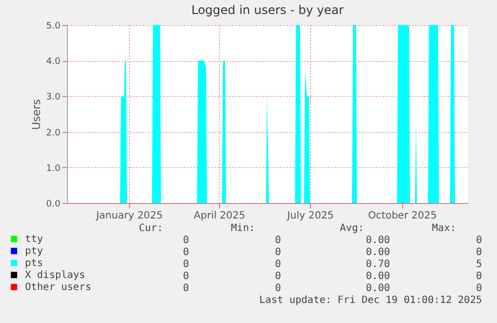 Image resolution: width=497 pixels, height=323 pixels. What do you see at coordinates (310, 216) in the screenshot?
I see `x-tick-label: July 2025` at bounding box center [310, 216].